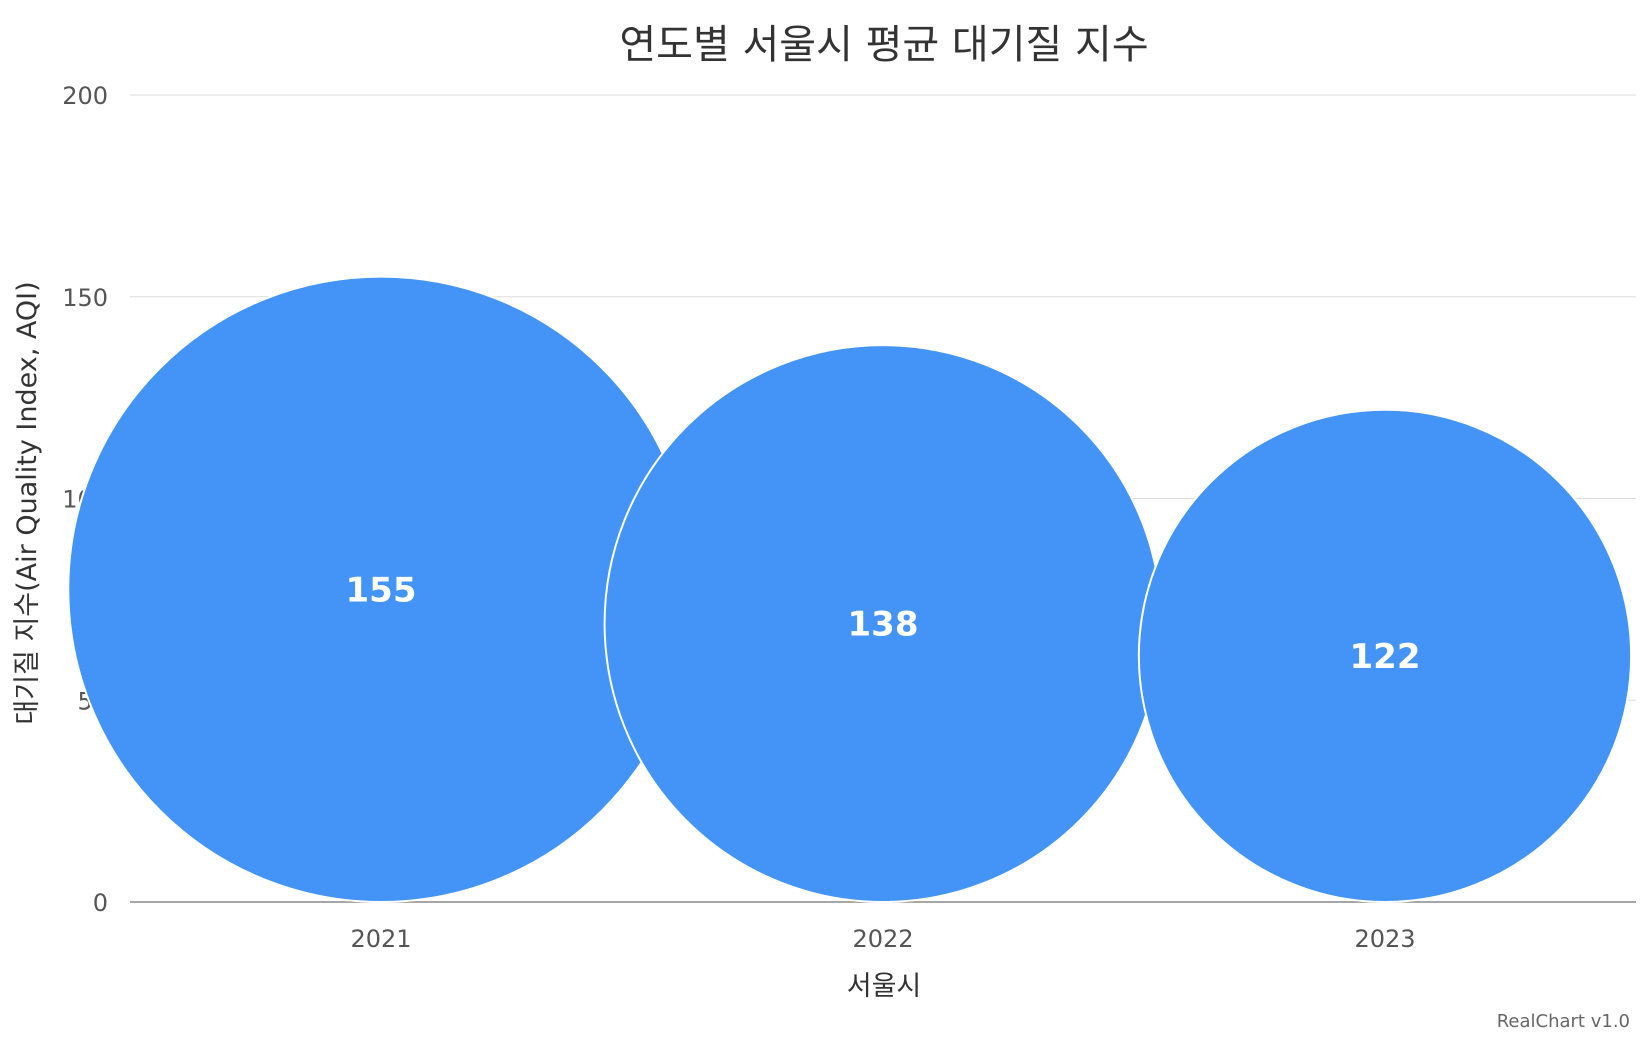 The image size is (1644, 1046). What do you see at coordinates (381, 590) in the screenshot?
I see `data-label: 155` at bounding box center [381, 590].